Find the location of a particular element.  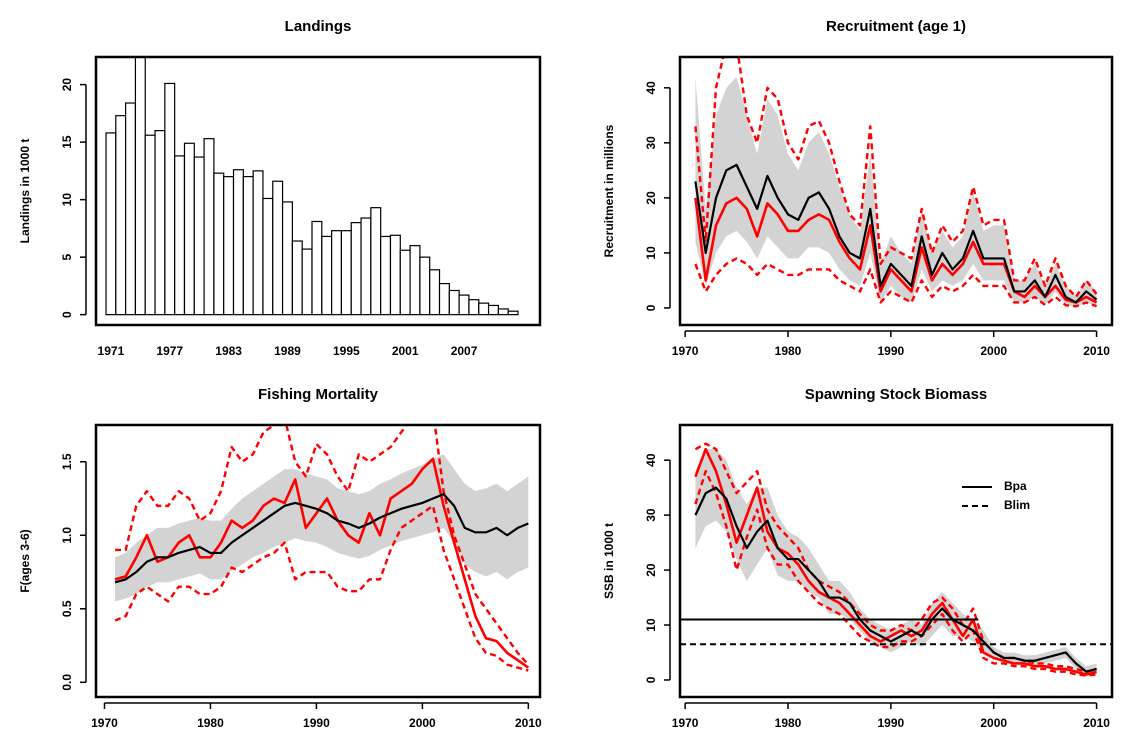

y-axis-label: SSB in 1000 t is located at coordinates (609, 561).